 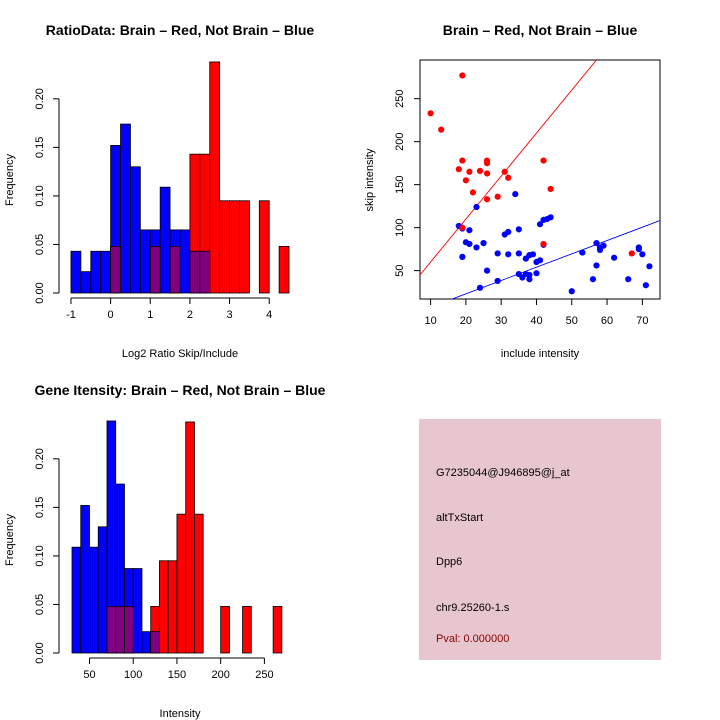 I want to click on scatter-plot-box, so click(x=540, y=179).